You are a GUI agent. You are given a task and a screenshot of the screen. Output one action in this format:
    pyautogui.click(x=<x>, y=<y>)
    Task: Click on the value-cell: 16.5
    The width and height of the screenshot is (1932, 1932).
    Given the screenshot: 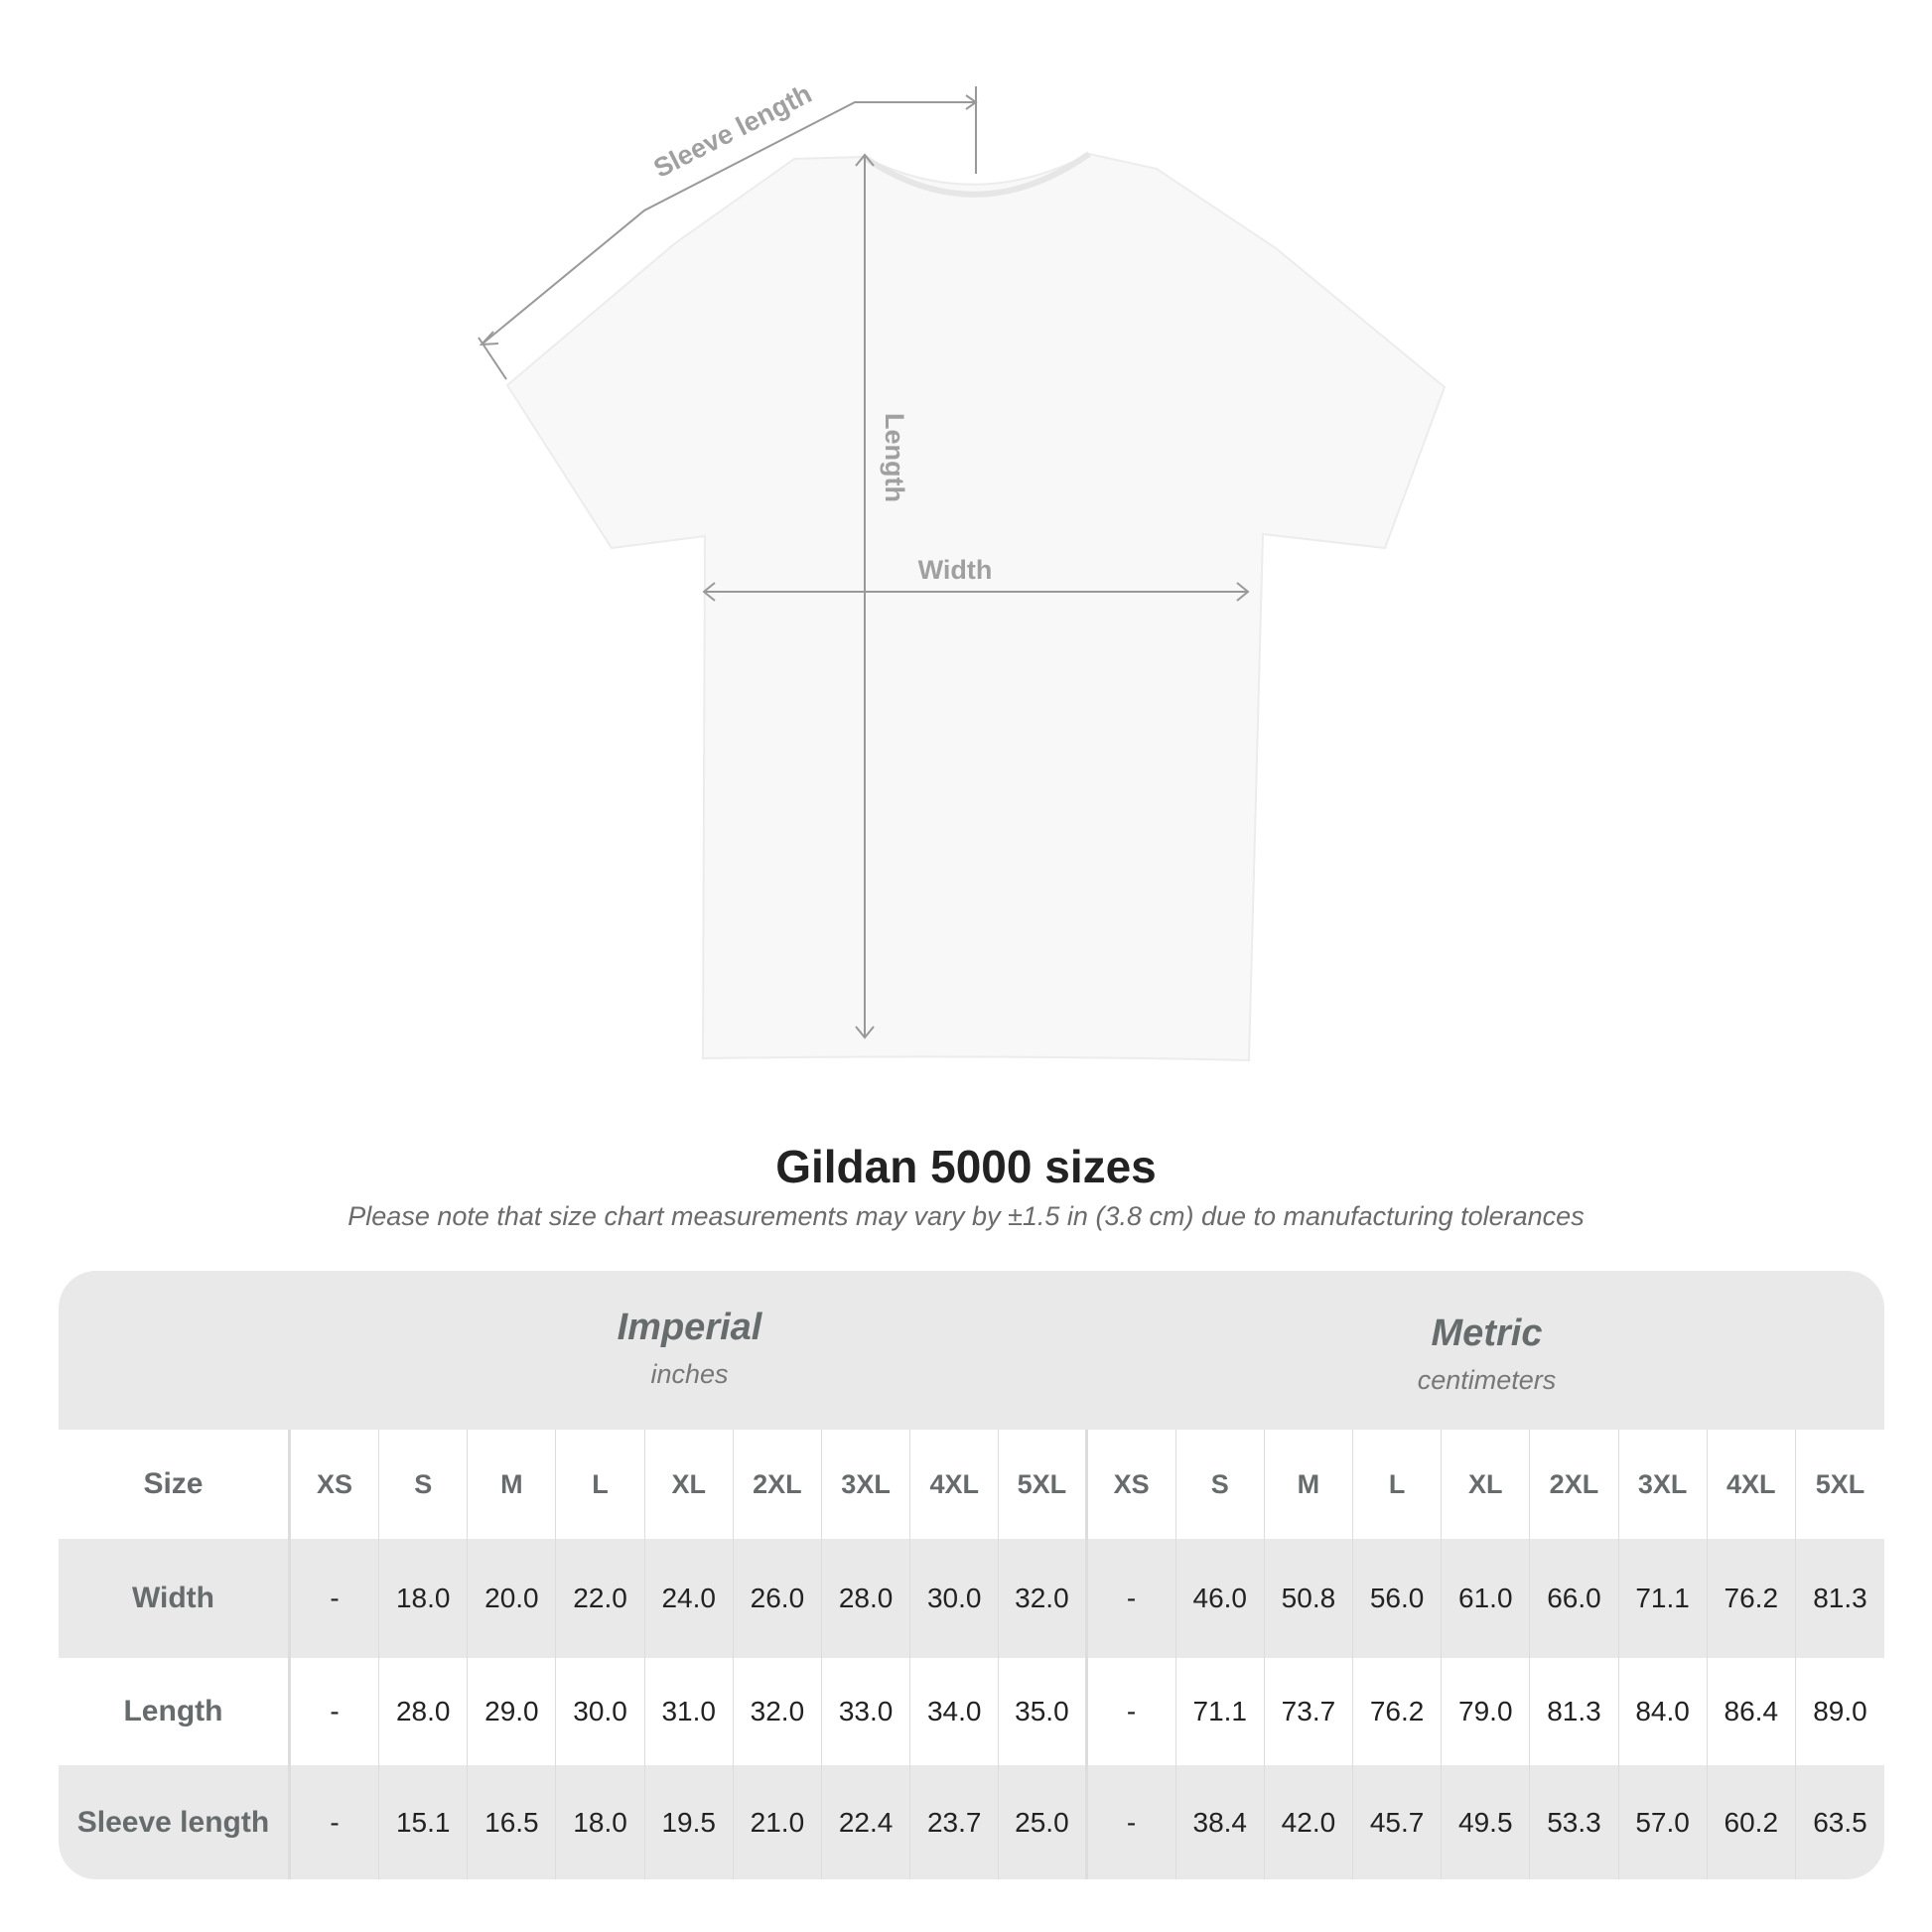 What is the action you would take?
    pyautogui.click(x=512, y=1822)
    